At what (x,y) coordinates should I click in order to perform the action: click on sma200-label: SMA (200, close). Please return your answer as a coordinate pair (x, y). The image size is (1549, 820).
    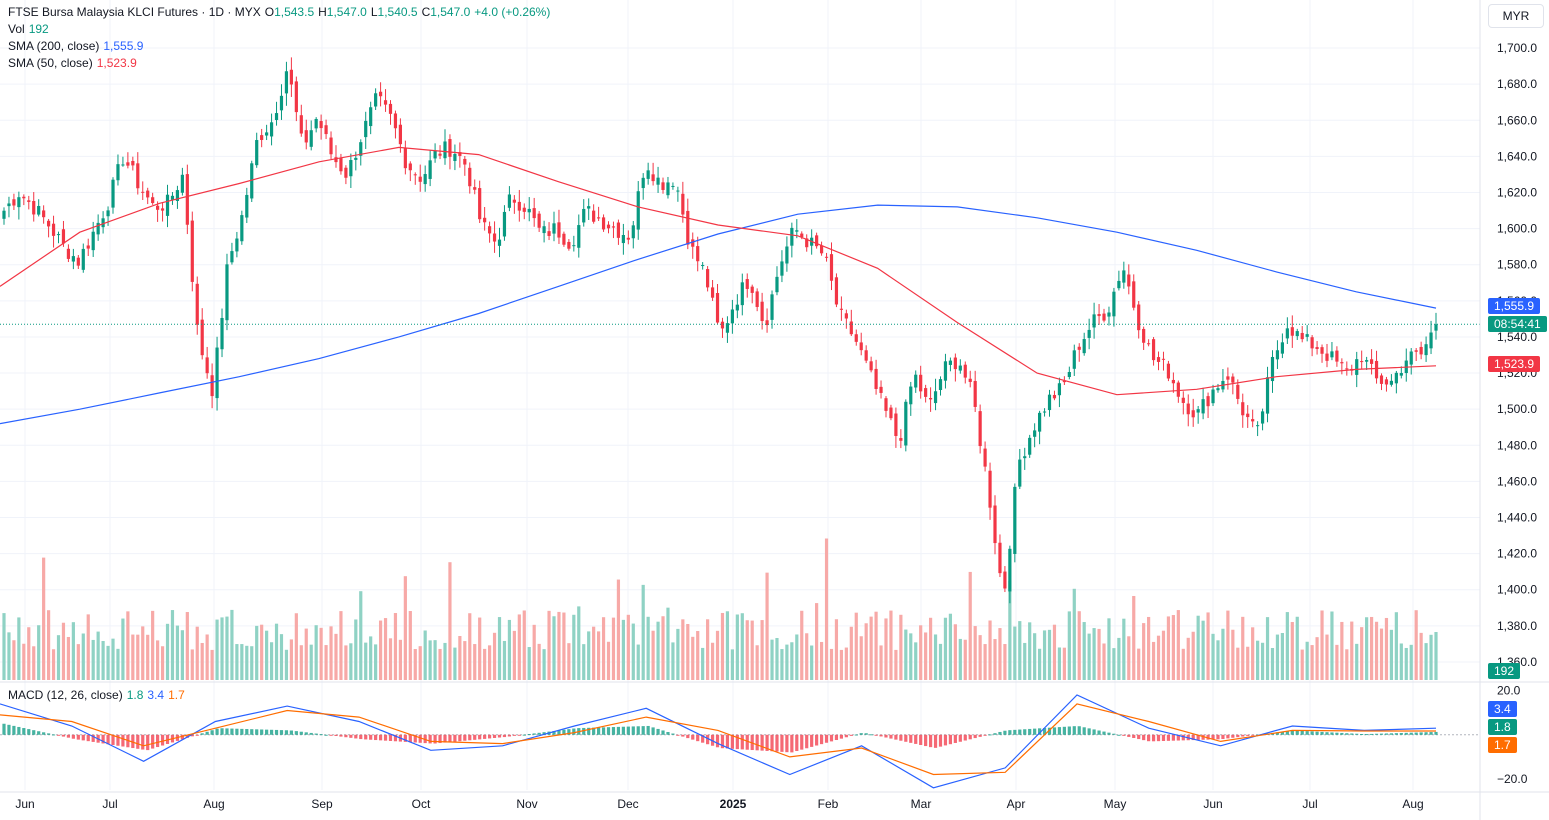
    Looking at the image, I should click on (54, 46).